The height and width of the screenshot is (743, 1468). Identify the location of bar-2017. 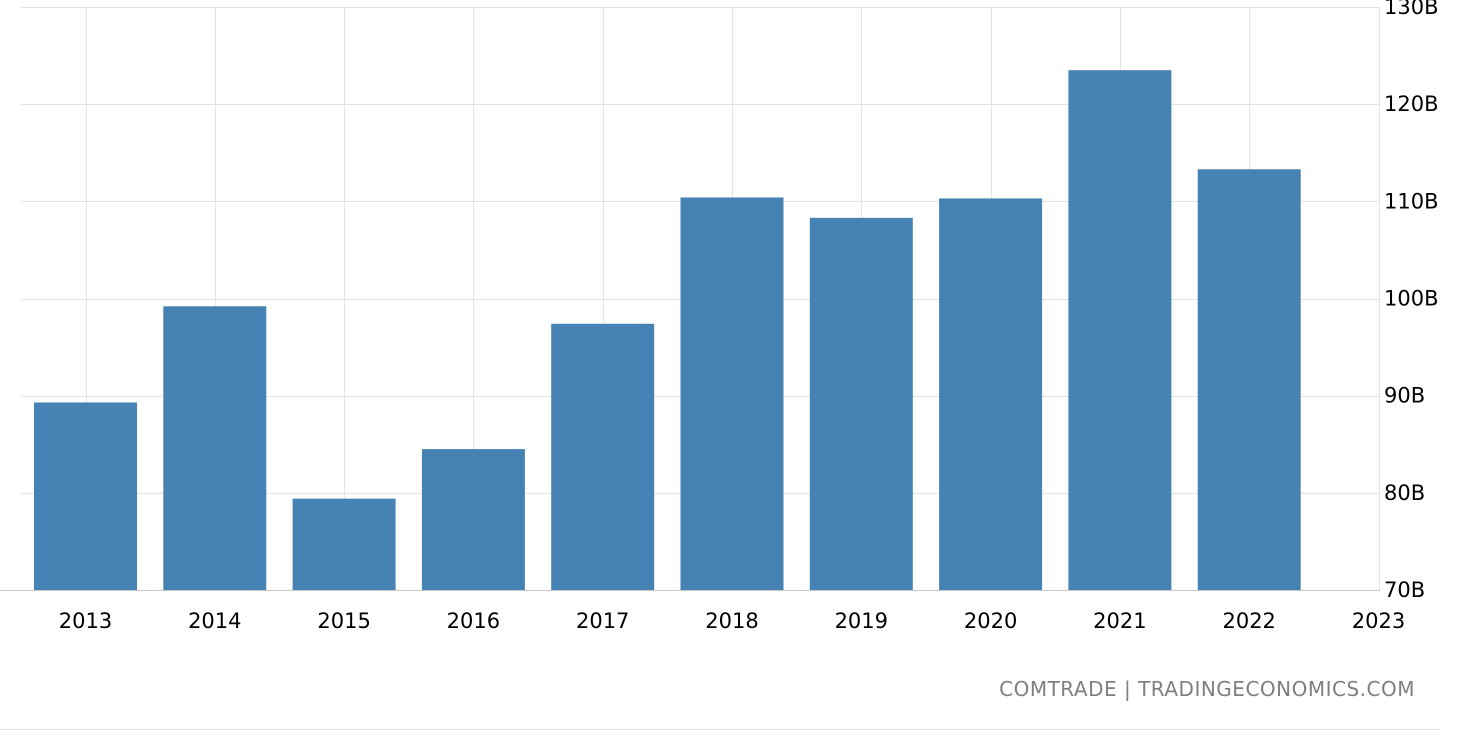
(603, 456).